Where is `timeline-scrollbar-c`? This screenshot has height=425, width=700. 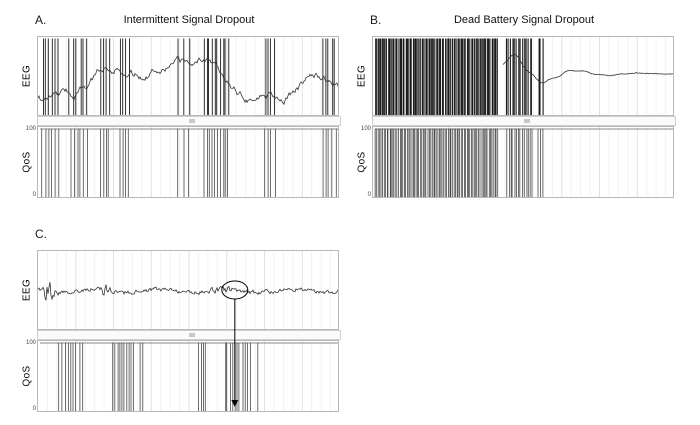
timeline-scrollbar-c is located at coordinates (189, 335).